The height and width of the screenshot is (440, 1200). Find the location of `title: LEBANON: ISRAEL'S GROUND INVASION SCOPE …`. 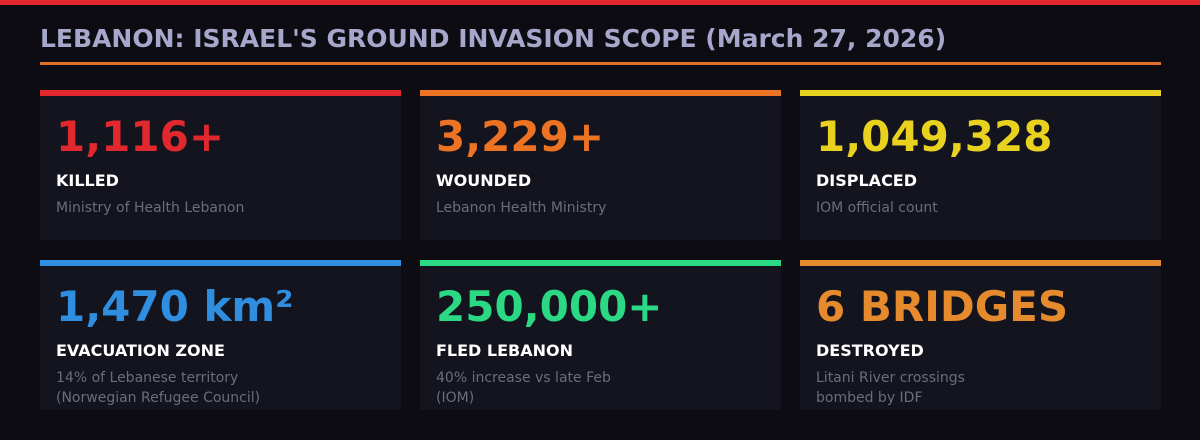

title: LEBANON: ISRAEL'S GROUND INVASION SCOPE … is located at coordinates (493, 38).